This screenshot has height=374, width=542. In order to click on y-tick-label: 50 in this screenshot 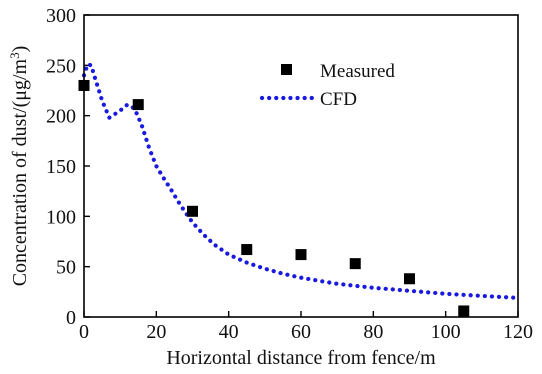, I will do `click(66, 268)`.